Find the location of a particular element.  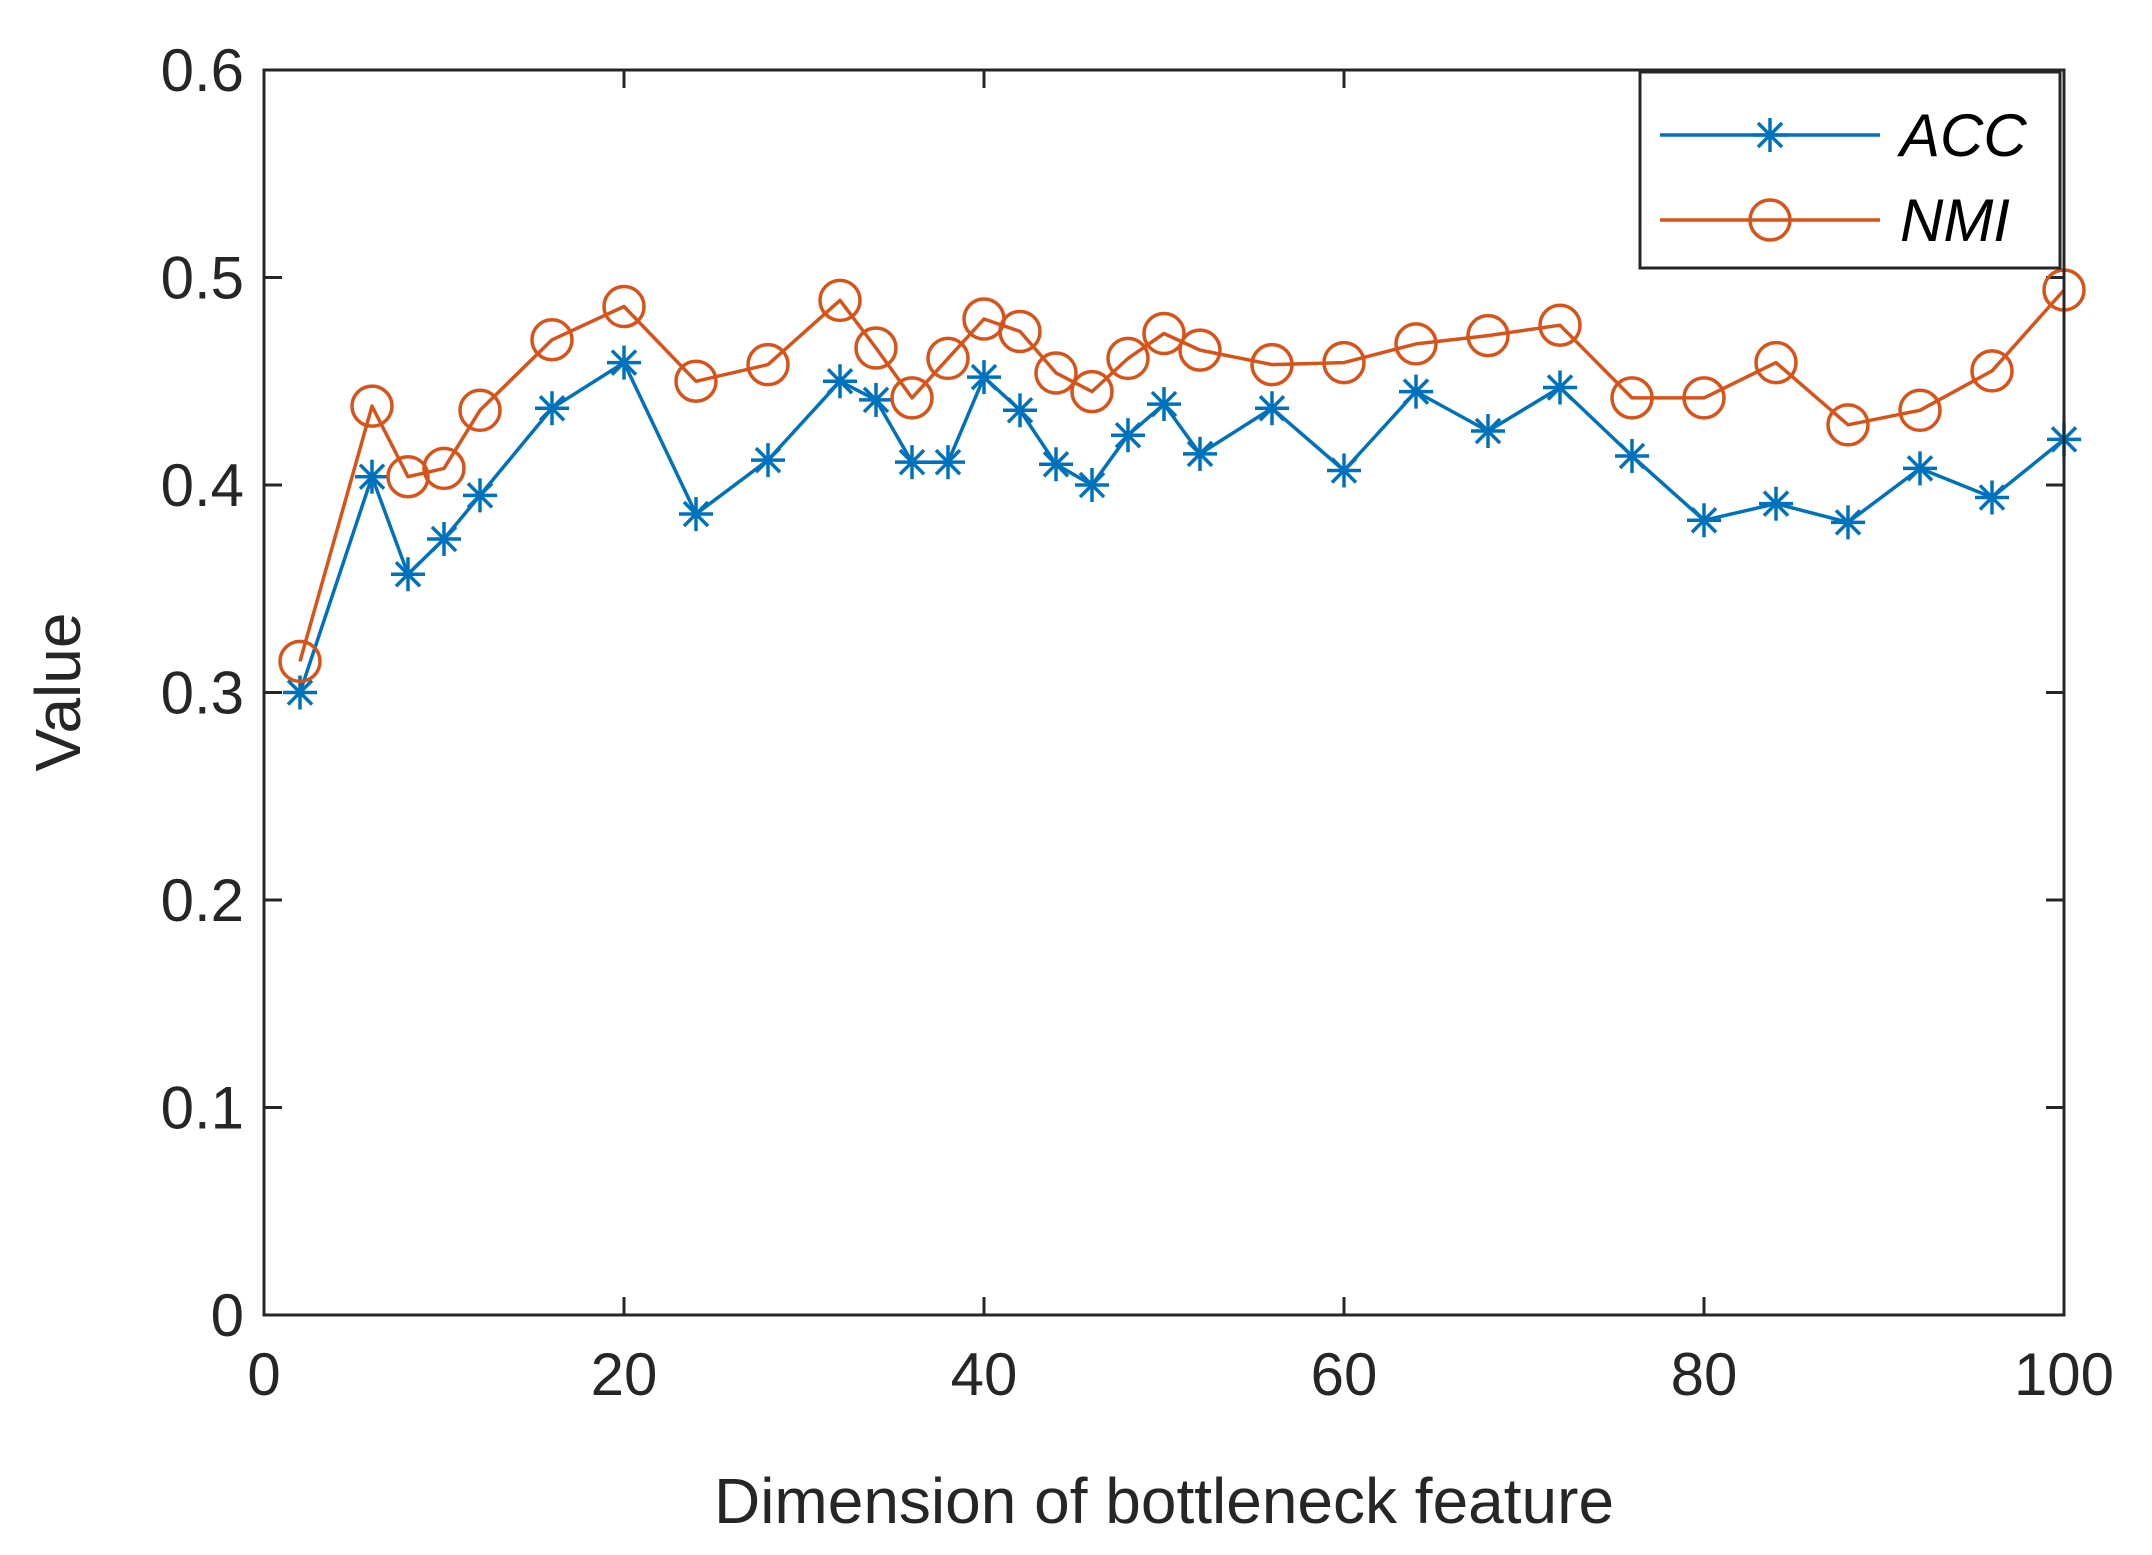

y-axis-title: Value is located at coordinates (58, 692).